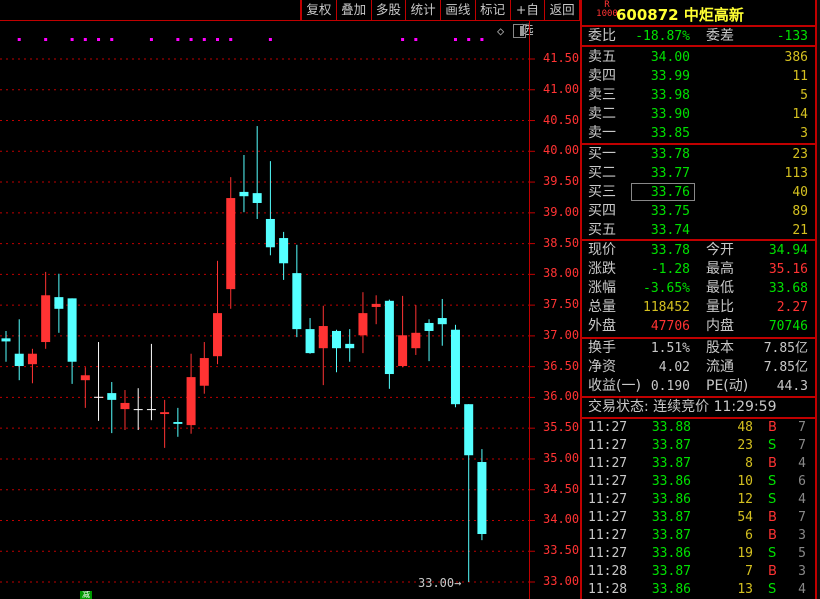  What do you see at coordinates (602, 173) in the screenshot?
I see `bids-label: 买二` at bounding box center [602, 173].